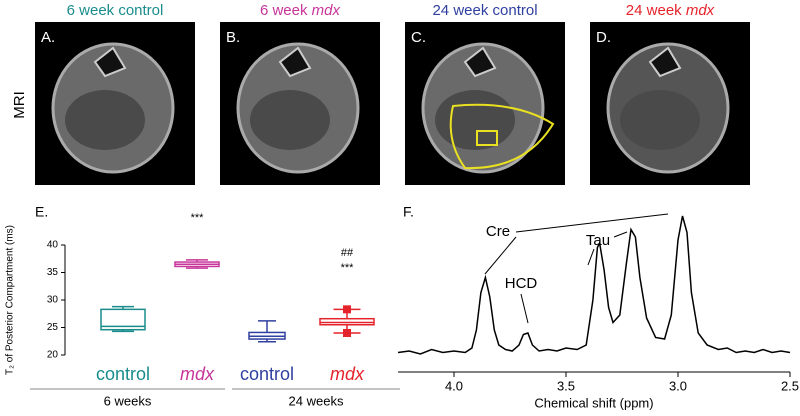 The image size is (800, 416). I want to click on panel-title: 6 week mdx, so click(300, 10).